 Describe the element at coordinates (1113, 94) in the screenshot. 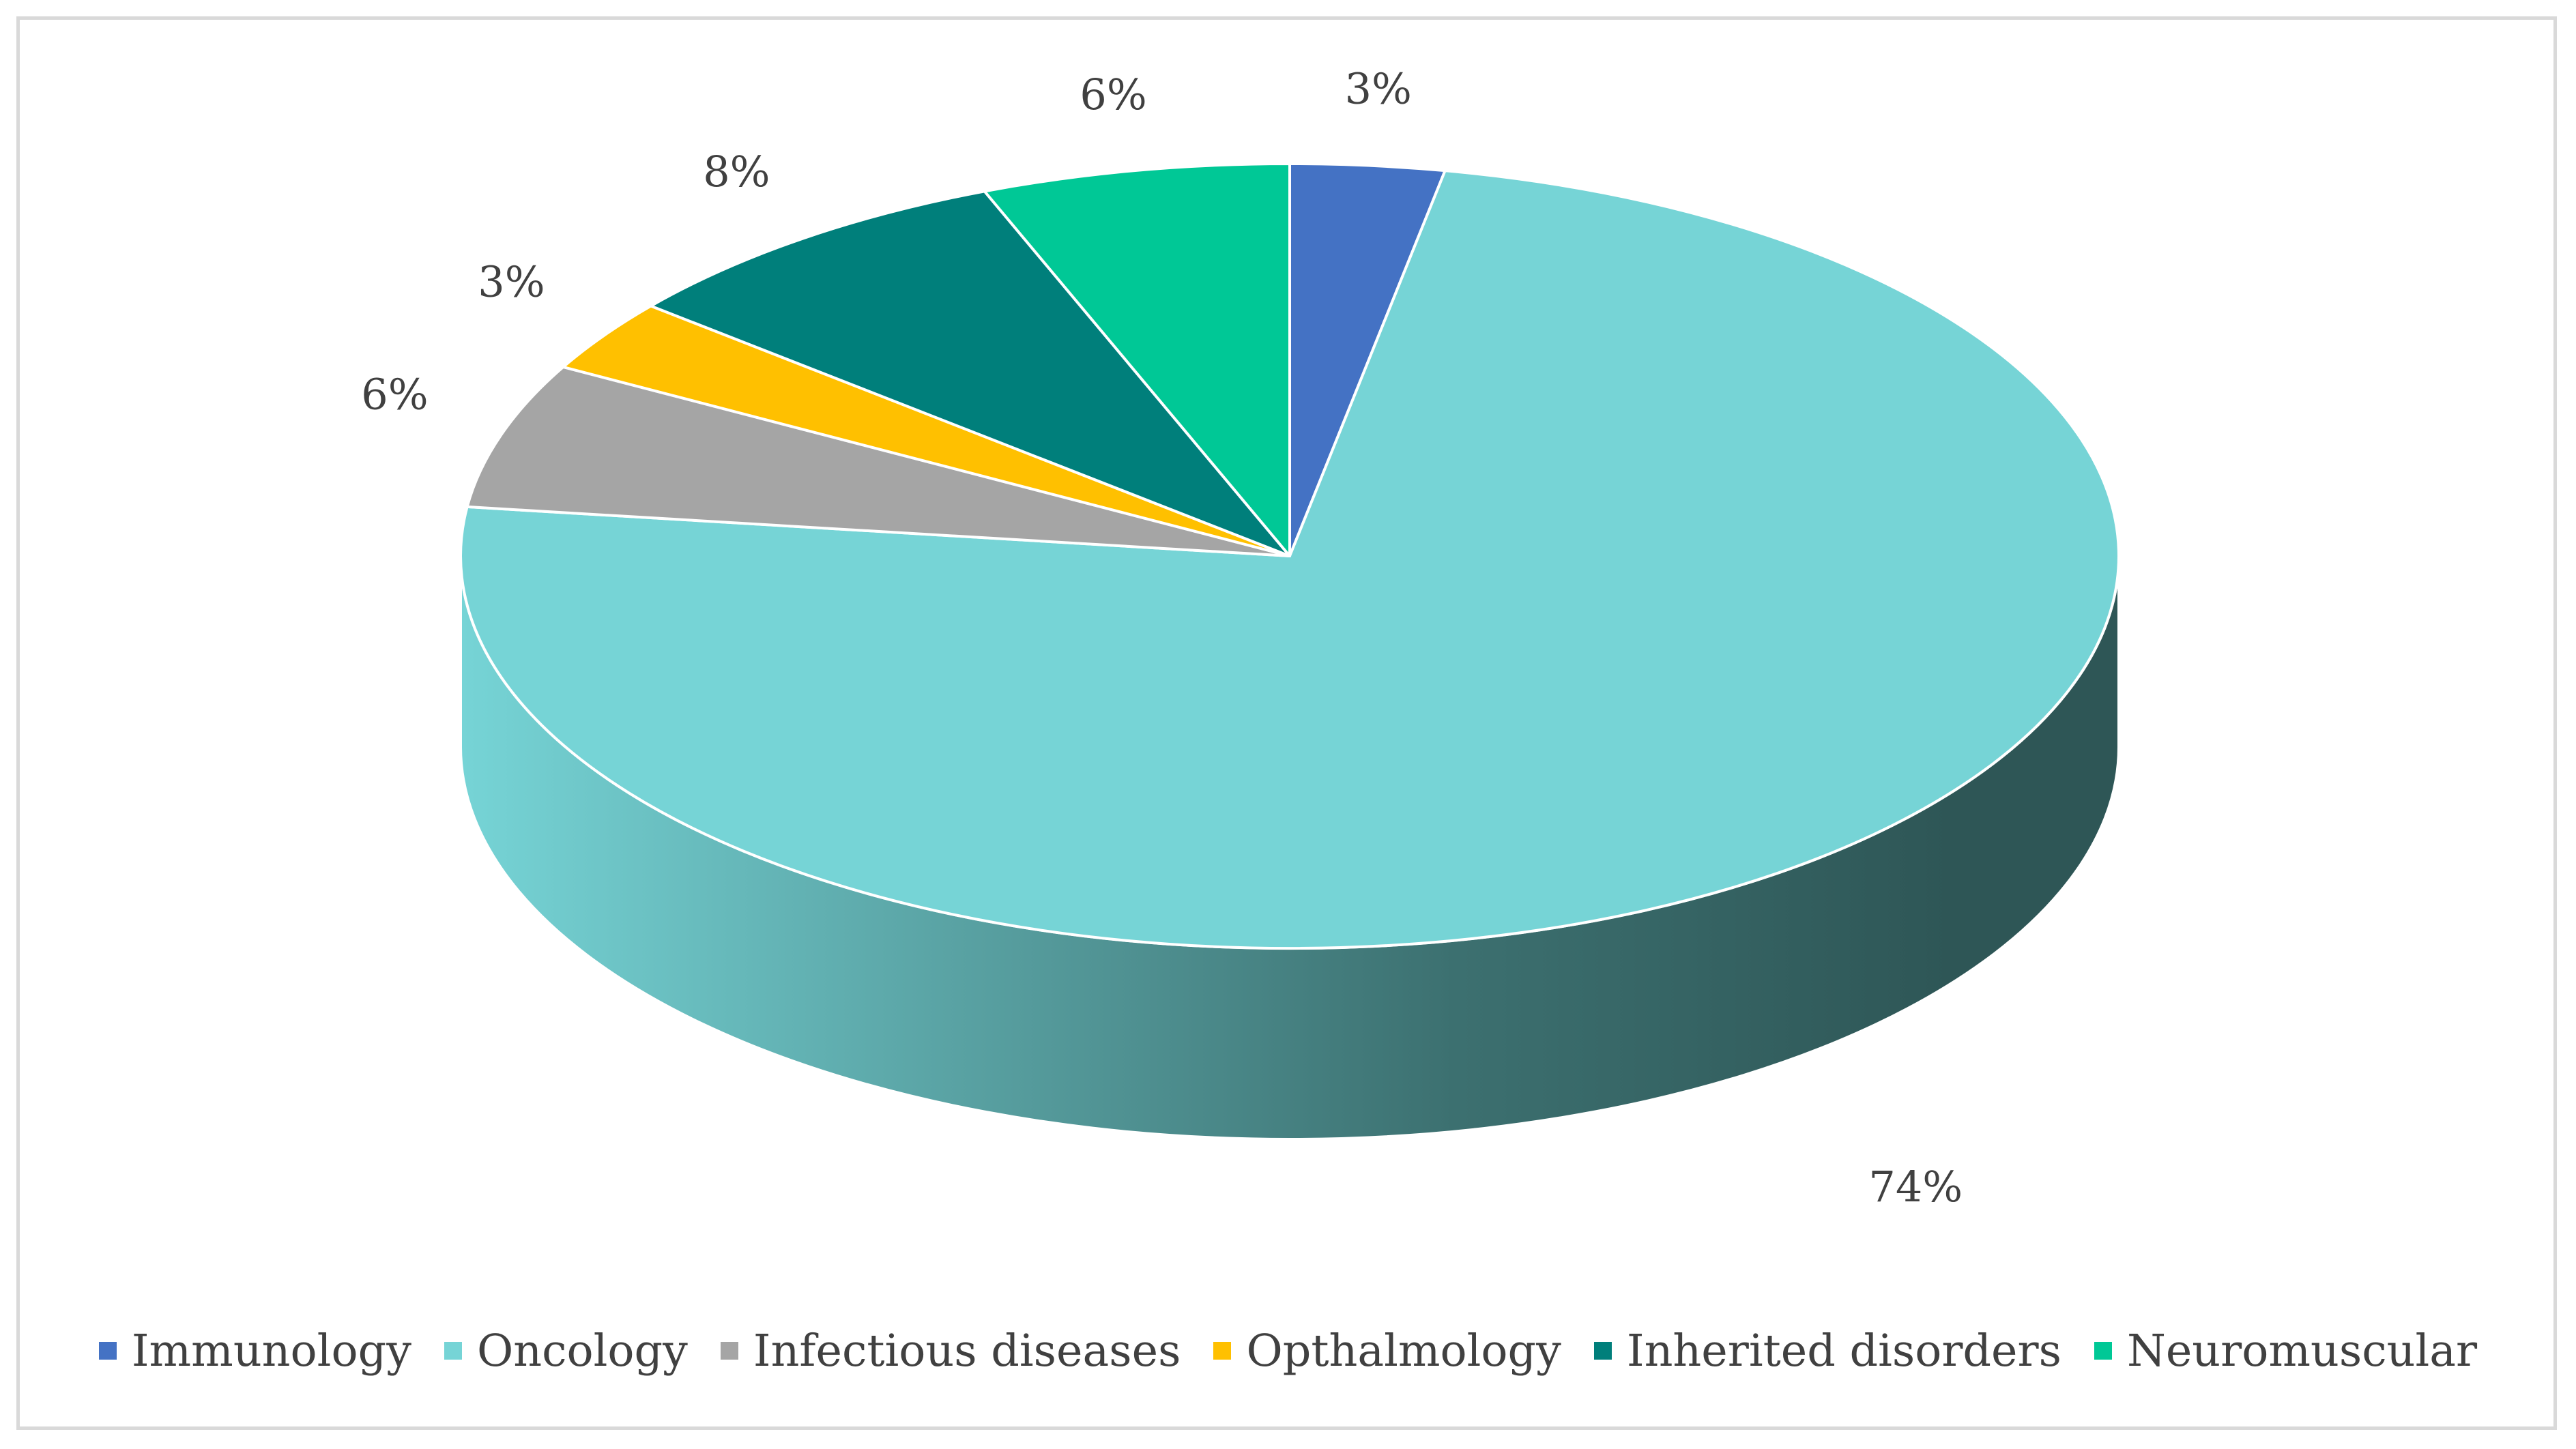

I see `data-label-neuromuscular: 6%` at that location.